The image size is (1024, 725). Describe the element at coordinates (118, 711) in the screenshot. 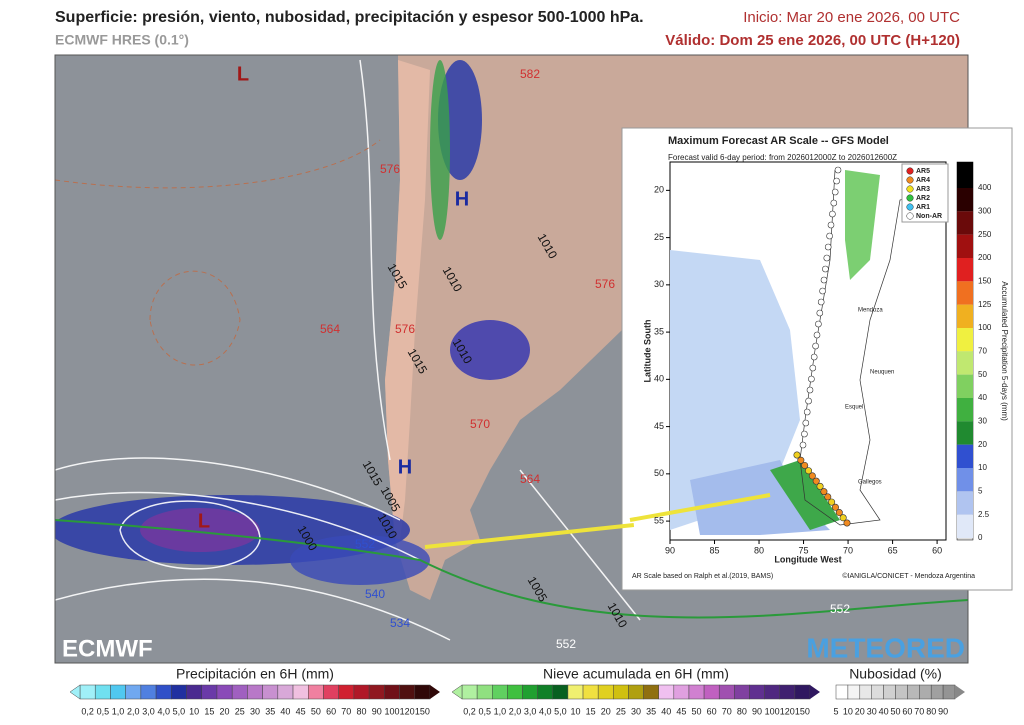

I see `legend-label: 1,0` at that location.